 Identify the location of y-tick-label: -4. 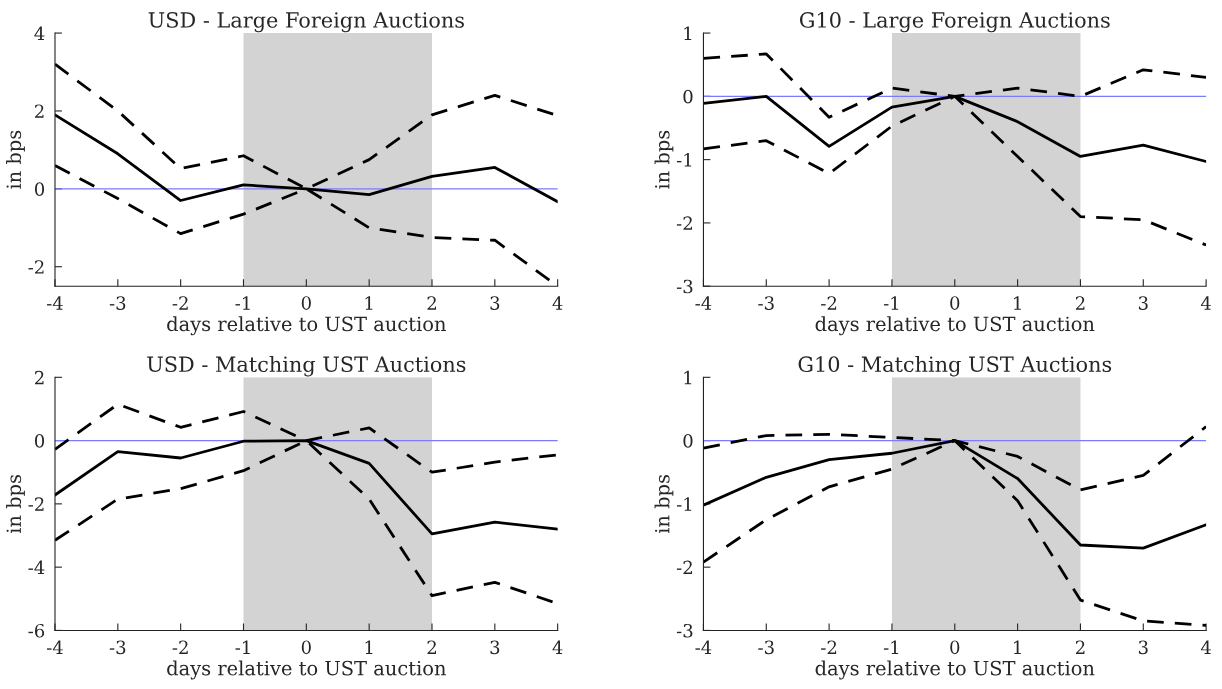
(36, 567).